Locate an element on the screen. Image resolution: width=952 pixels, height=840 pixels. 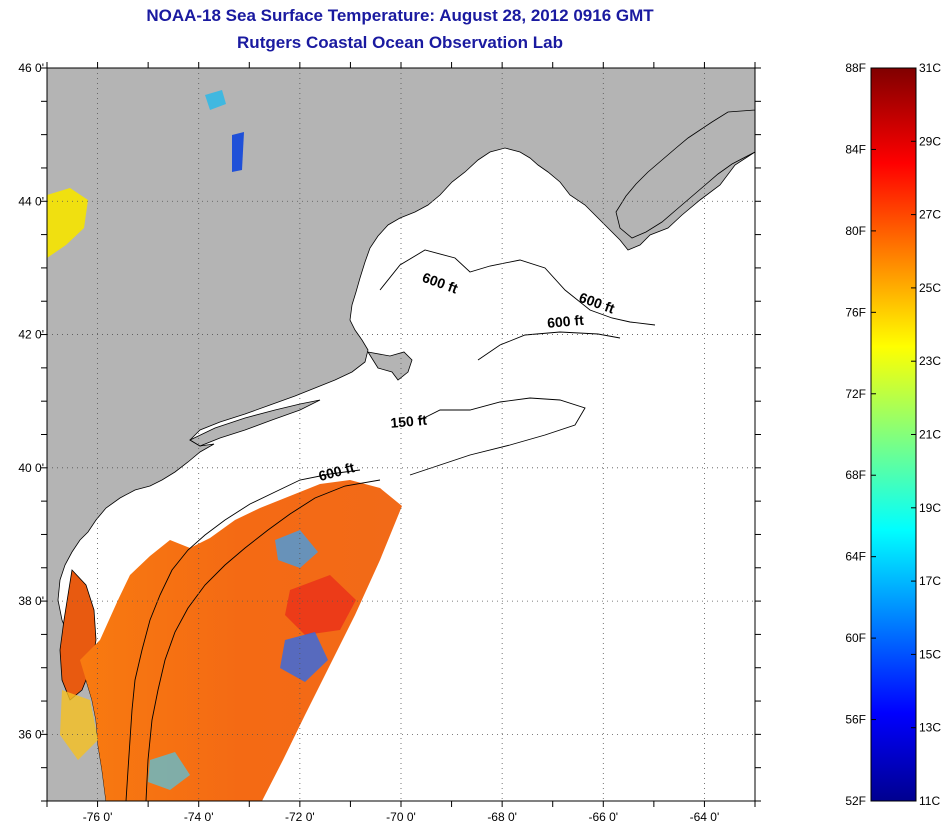
lon-tick-label: -64 0' is located at coordinates (705, 817).